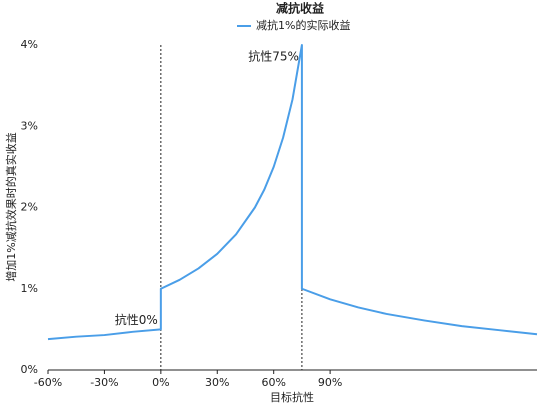 The height and width of the screenshot is (406, 540). I want to click on x-tick-label: 0%, so click(160, 382).